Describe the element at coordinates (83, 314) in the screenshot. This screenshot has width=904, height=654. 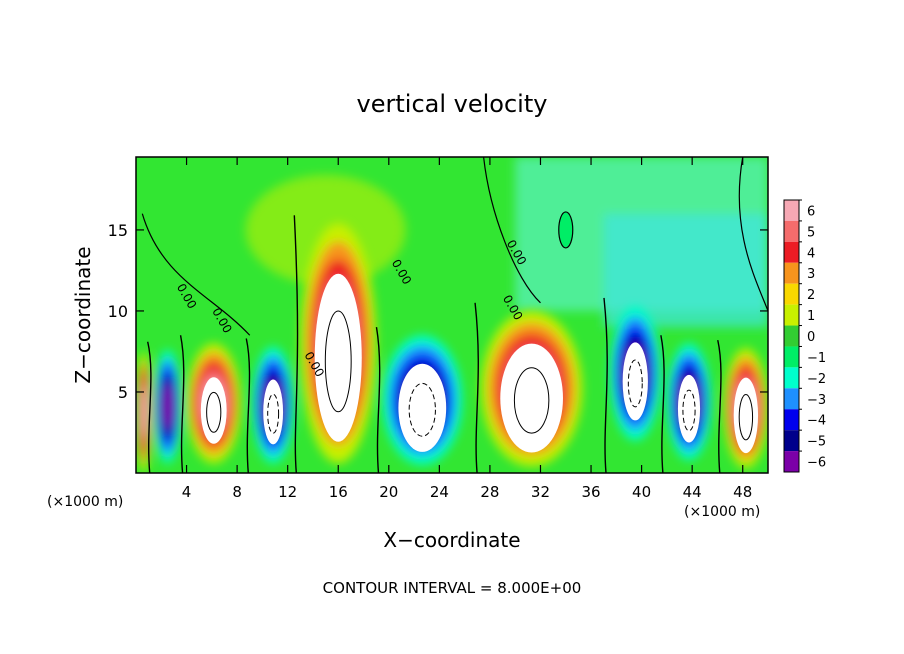
I see `y-axis-label: Z−coordinate` at that location.